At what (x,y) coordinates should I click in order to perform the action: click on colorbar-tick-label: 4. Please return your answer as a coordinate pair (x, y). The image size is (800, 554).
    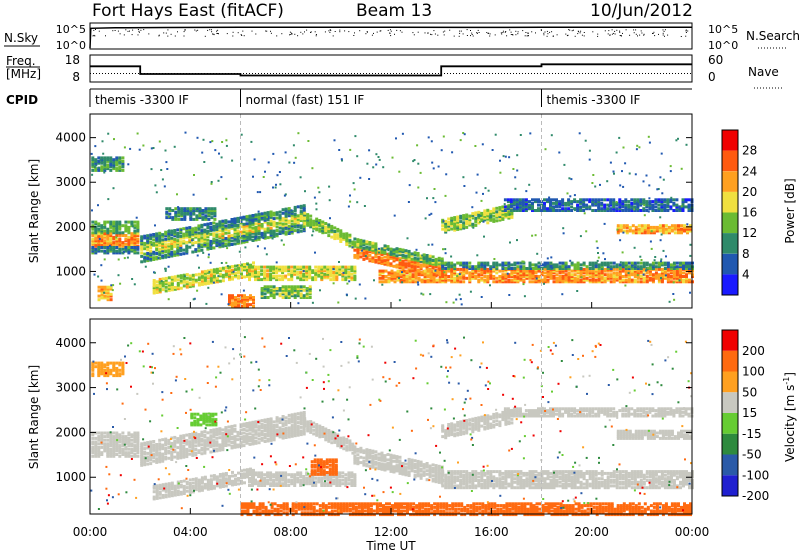
    Looking at the image, I should click on (746, 274).